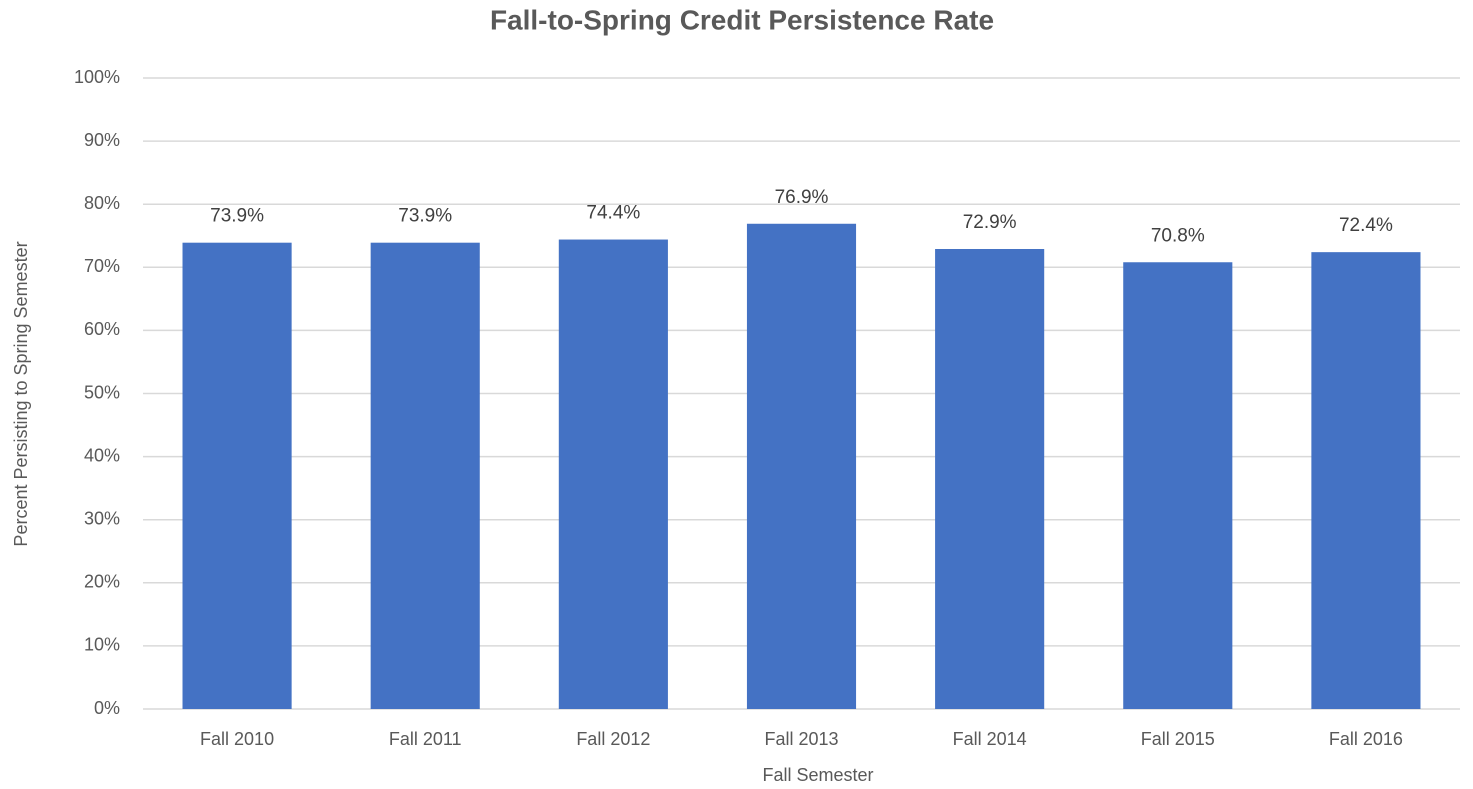  What do you see at coordinates (102, 140) in the screenshot?
I see `y-tick-label: 90%` at bounding box center [102, 140].